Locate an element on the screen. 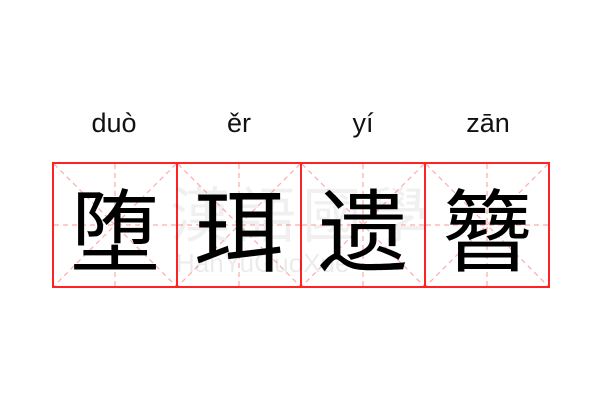 The height and width of the screenshot is (400, 600). grid-cell-2: 珥 is located at coordinates (240, 225).